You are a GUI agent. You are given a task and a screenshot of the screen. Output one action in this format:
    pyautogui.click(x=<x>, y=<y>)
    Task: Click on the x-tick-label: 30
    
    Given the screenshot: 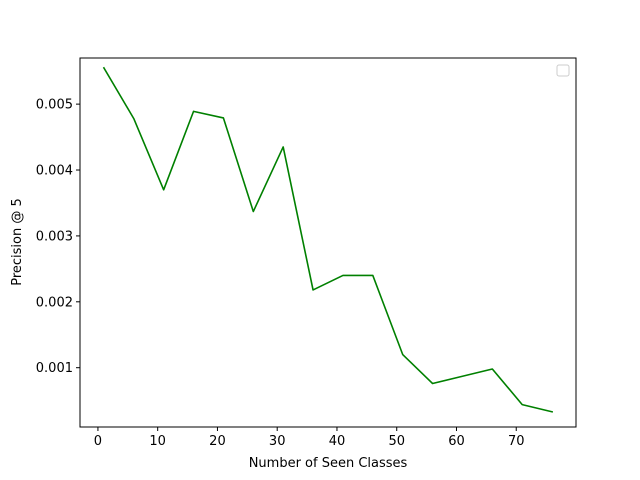 What is the action you would take?
    pyautogui.click(x=277, y=441)
    